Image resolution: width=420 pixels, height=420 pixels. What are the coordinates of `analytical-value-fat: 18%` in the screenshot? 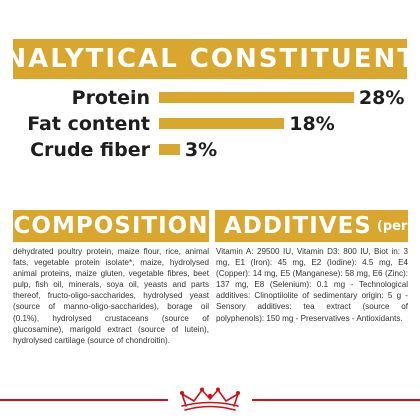 It's located at (312, 124).